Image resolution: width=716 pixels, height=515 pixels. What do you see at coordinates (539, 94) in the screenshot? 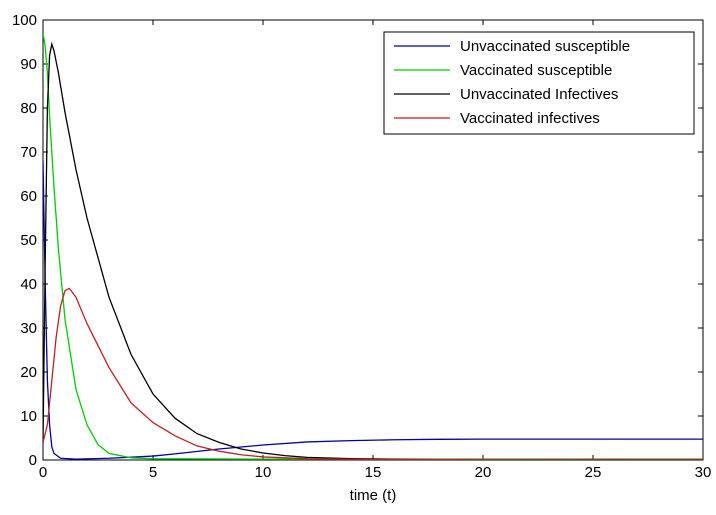
I see `legend-label: Unvaccinated Infectives` at bounding box center [539, 94].